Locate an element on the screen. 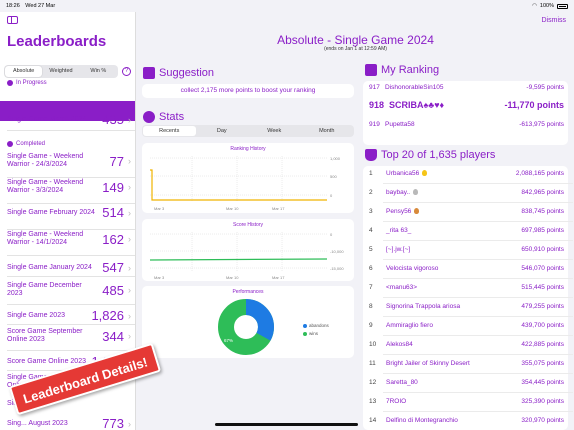  in-progress-header: In Progress is located at coordinates (27, 83).